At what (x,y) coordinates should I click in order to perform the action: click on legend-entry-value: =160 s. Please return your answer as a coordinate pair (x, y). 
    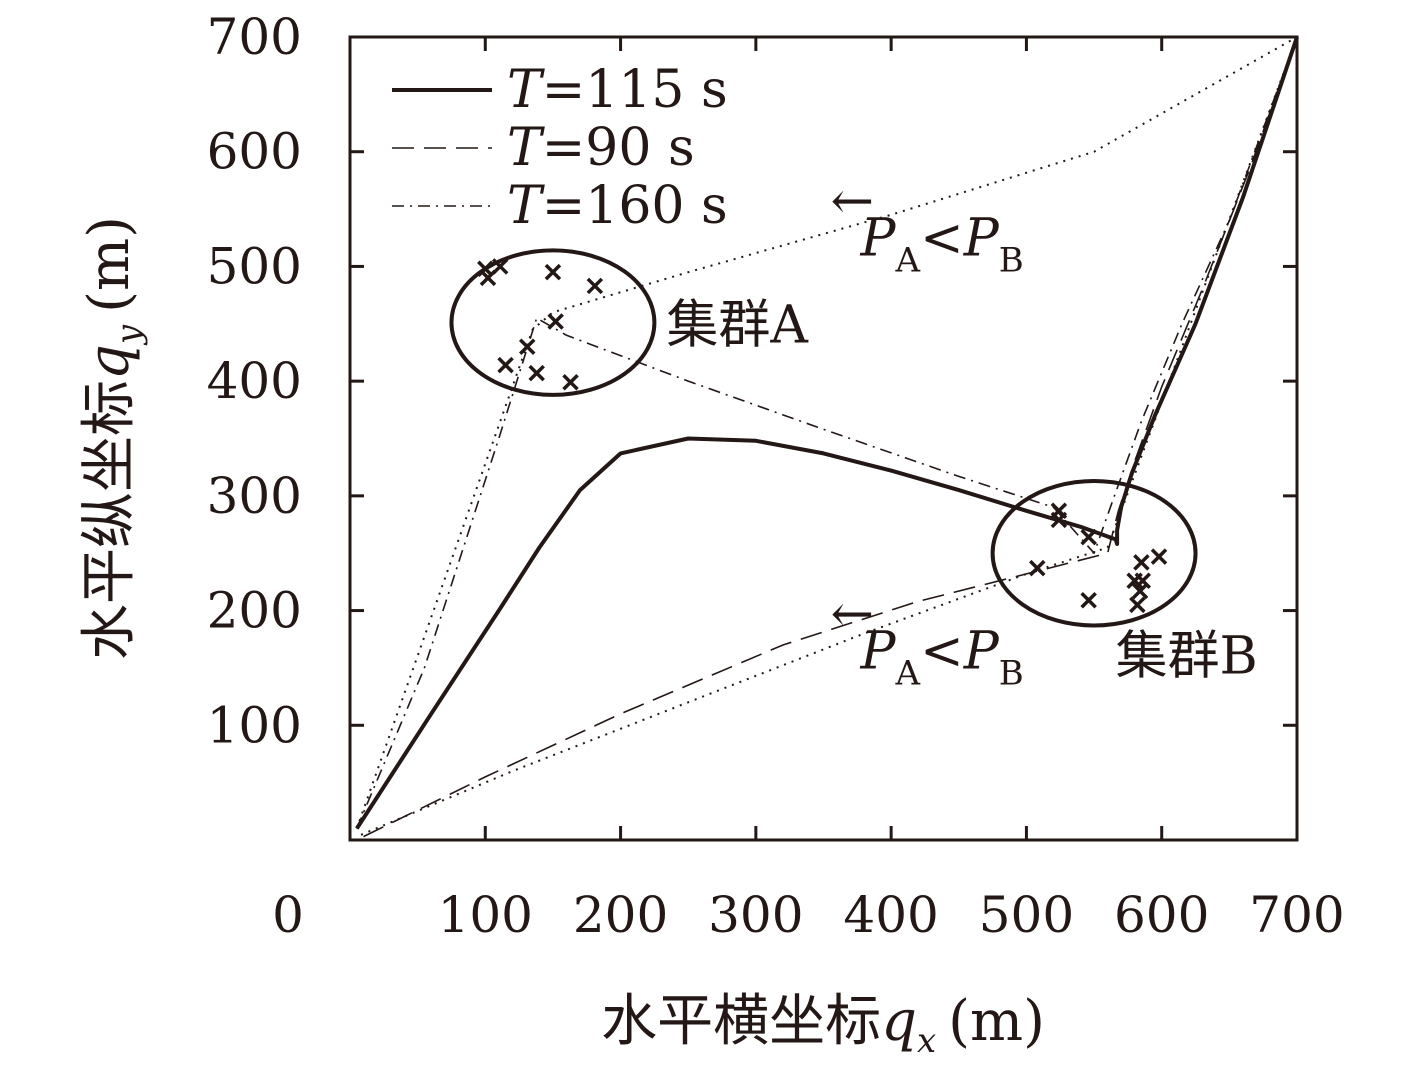
    Looking at the image, I should click on (635, 206).